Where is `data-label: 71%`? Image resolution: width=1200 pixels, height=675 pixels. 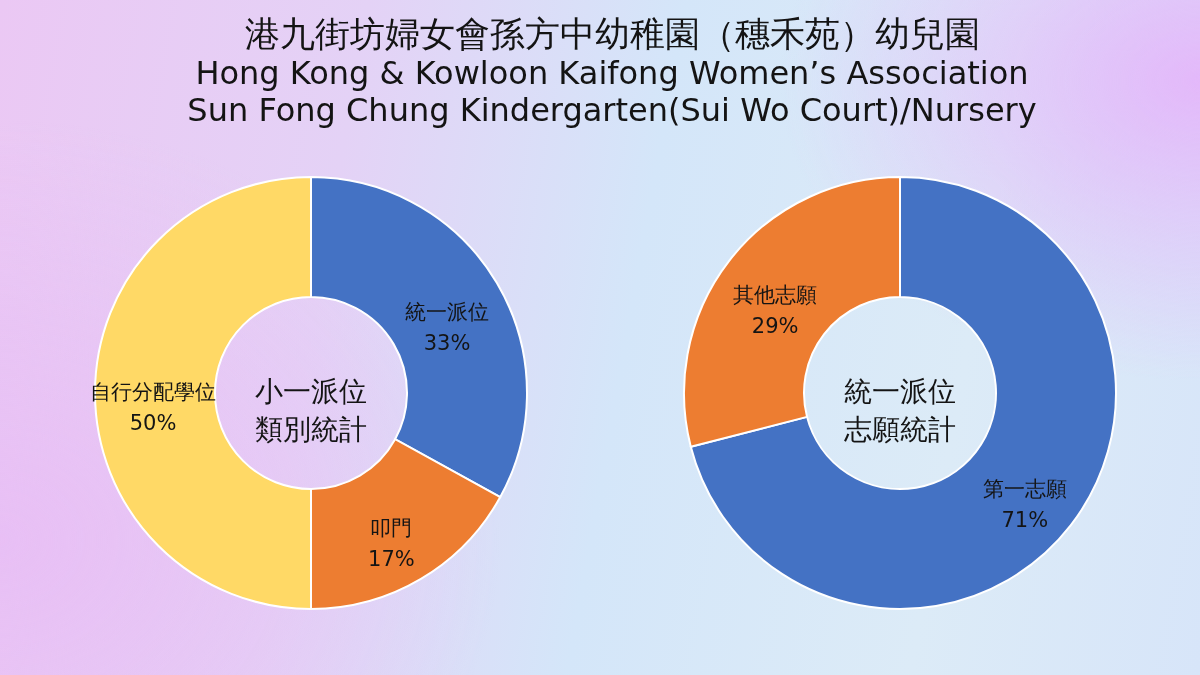 data-label: 71% is located at coordinates (1025, 519).